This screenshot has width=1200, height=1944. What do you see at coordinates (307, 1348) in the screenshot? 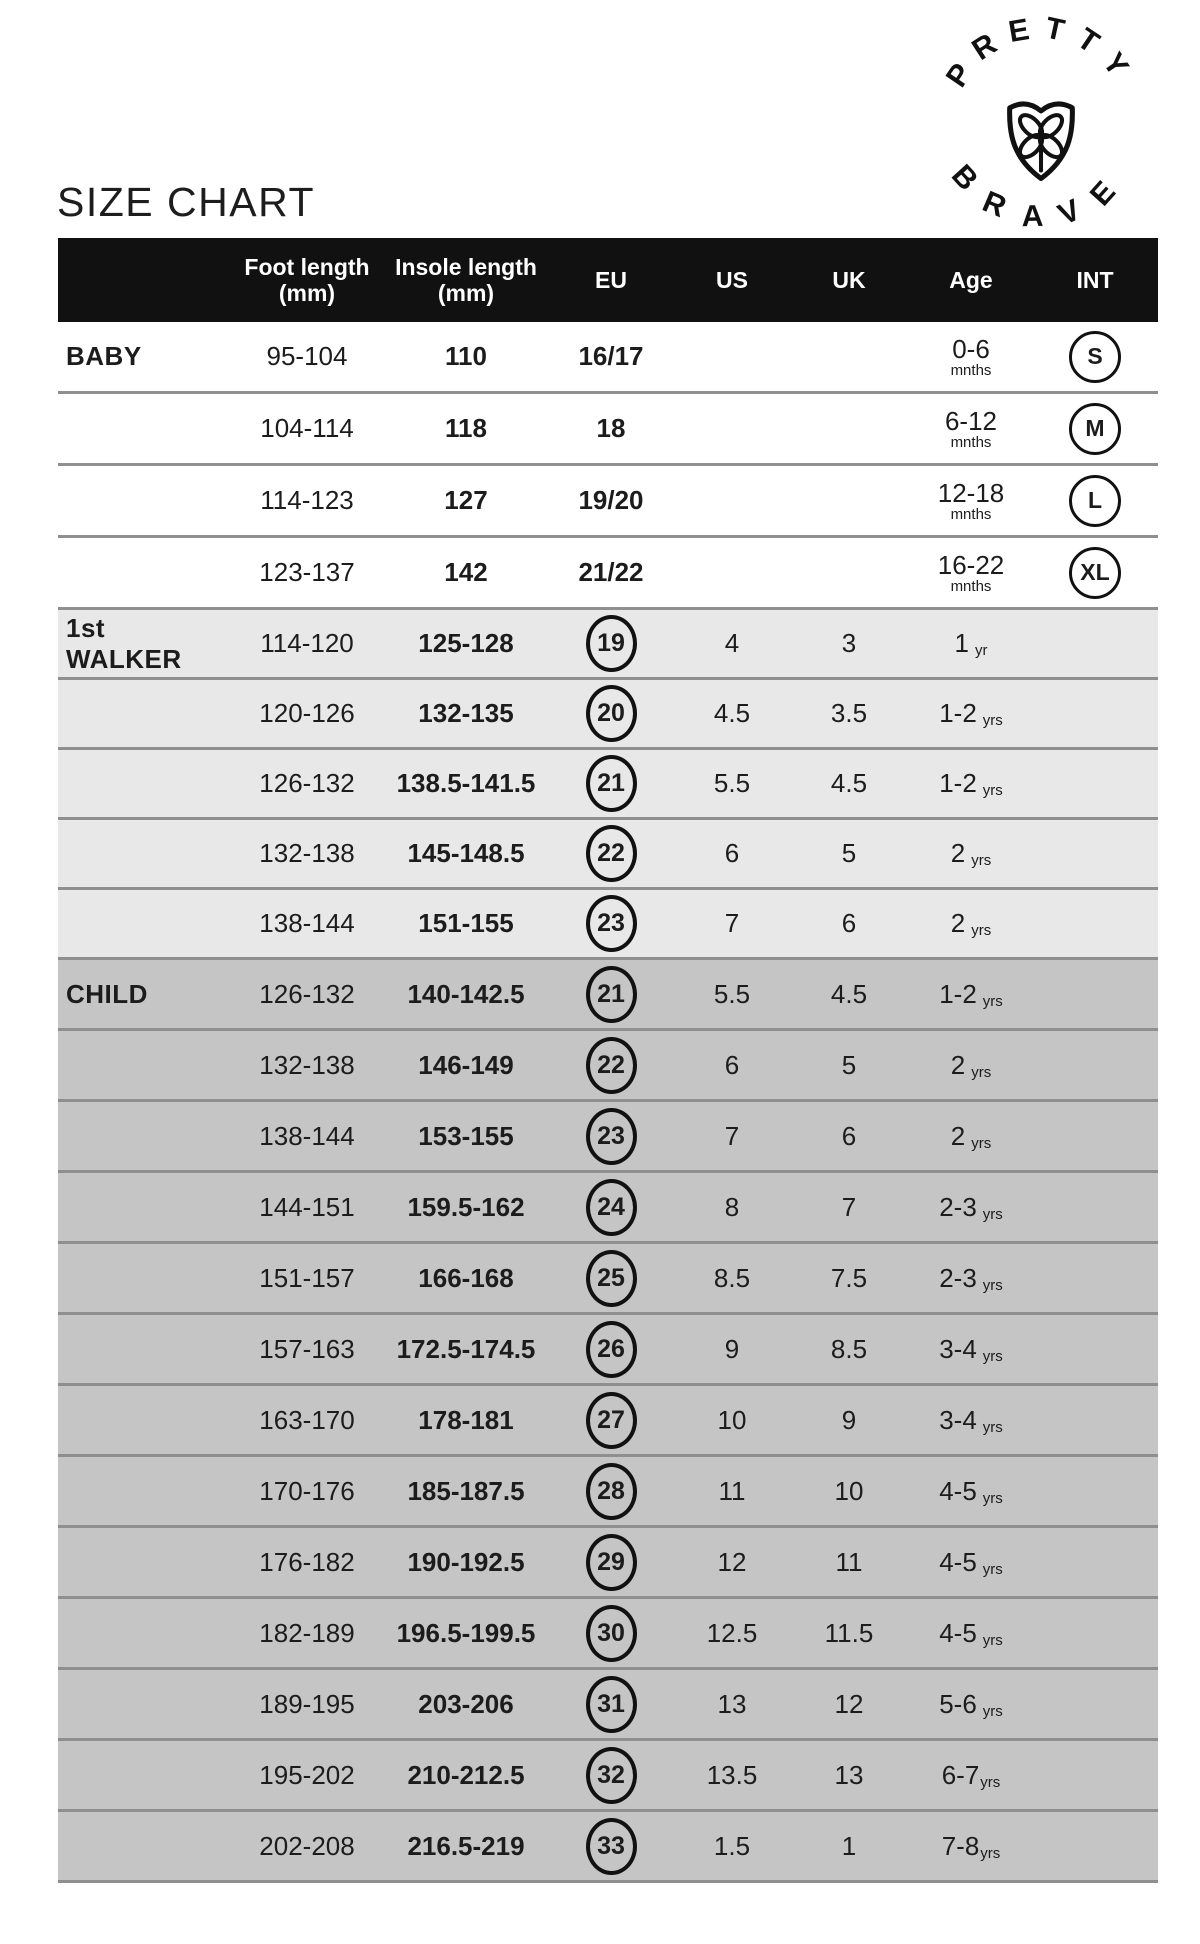
I see `foot-length-cell: 157-163` at bounding box center [307, 1348].